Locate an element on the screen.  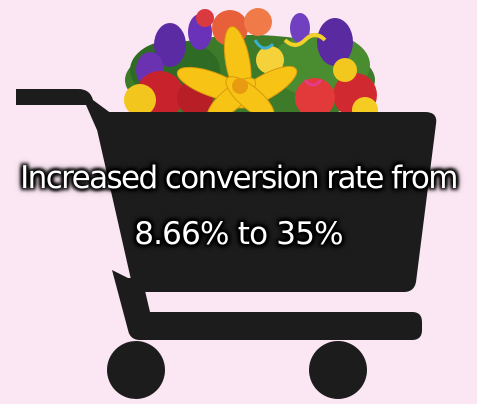
headline-line-1: Increased conversion rate from is located at coordinates (239, 178).